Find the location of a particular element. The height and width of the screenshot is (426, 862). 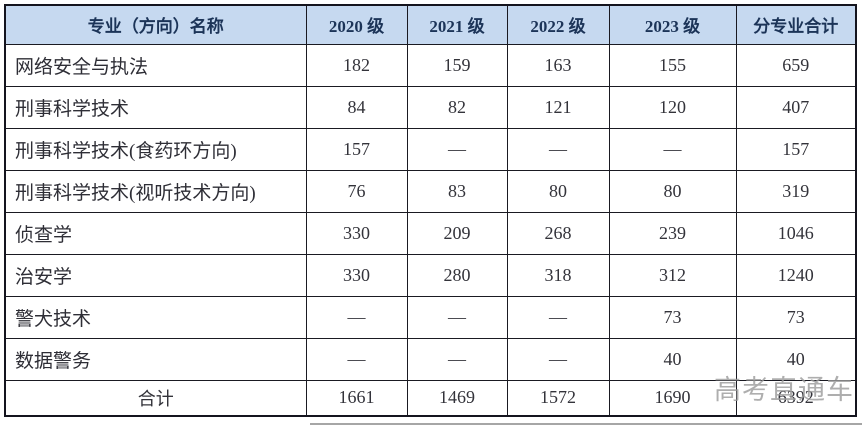

cell-value: 268 is located at coordinates (558, 233).